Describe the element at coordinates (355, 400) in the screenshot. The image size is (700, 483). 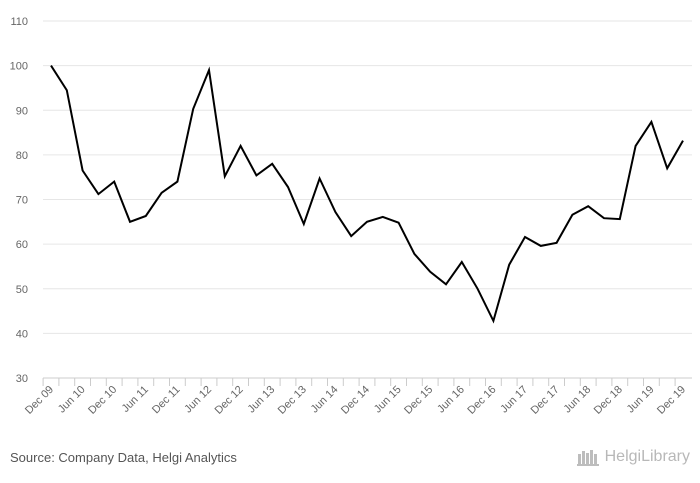
I see `x-tick-label: Dec 14` at that location.